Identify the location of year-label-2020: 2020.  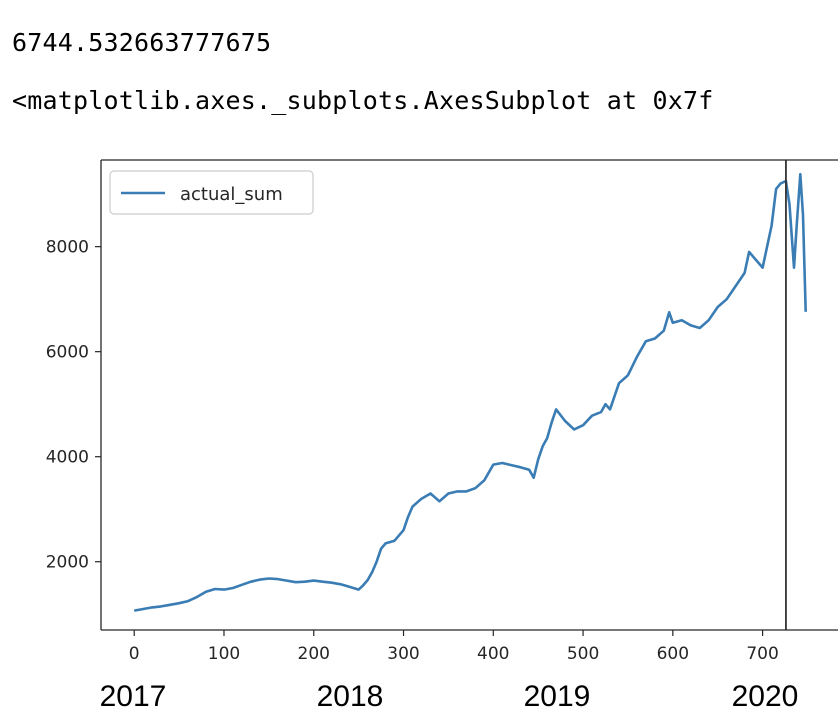
(765, 696).